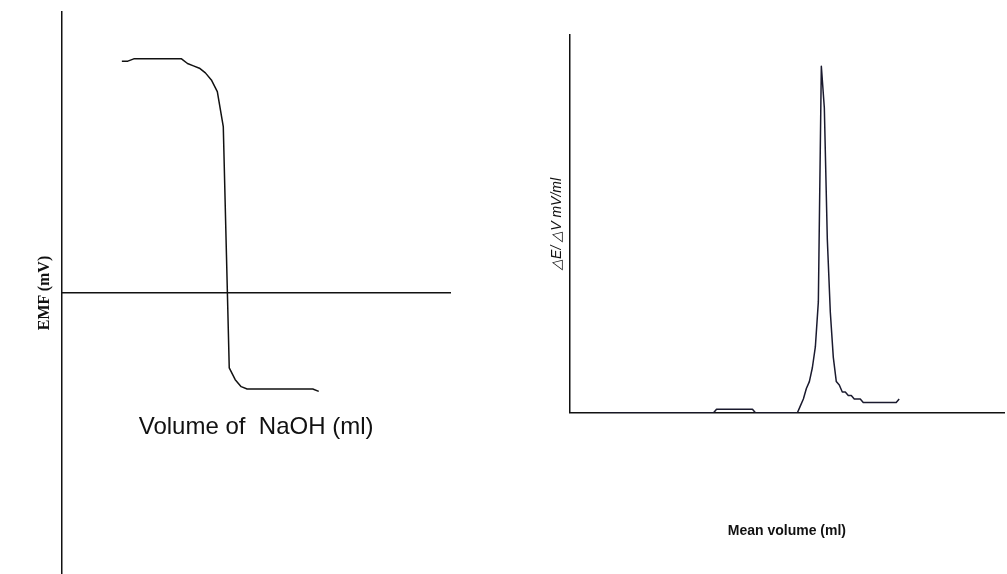 This screenshot has width=1007, height=574. Describe the element at coordinates (43, 293) in the screenshot. I see `y-axis-title: EMF (mV)` at that location.